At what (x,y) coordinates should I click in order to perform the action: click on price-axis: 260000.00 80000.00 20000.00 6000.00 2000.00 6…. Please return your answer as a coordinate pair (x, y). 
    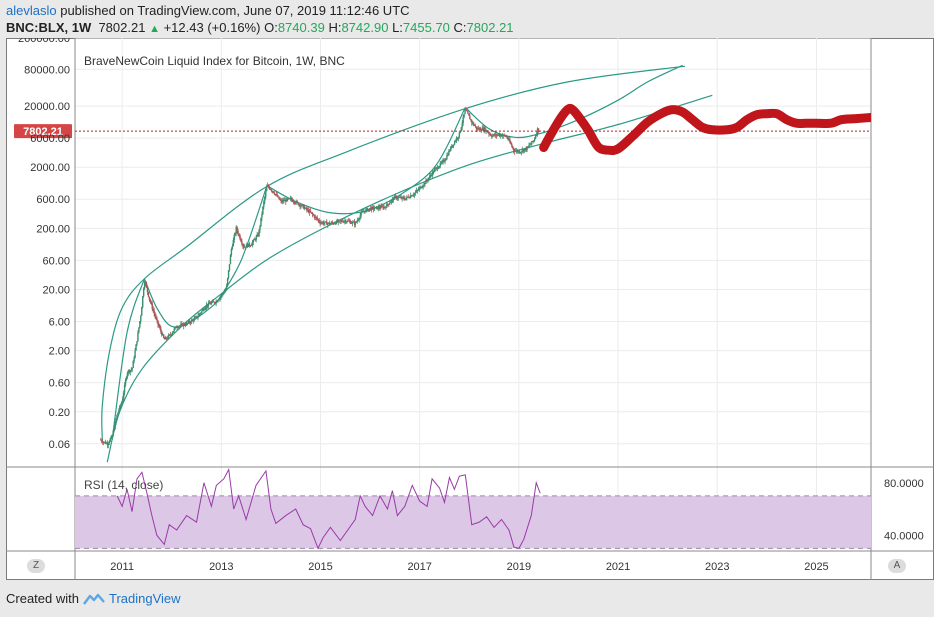
    Looking at the image, I should click on (44, 244).